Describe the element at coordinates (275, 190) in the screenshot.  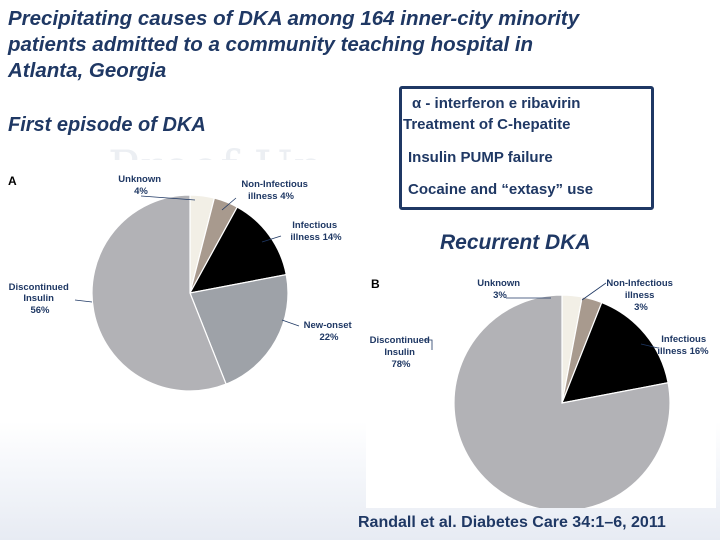
I see `chart-a-label-non-infectious: Non-Infectious illness 4%` at that location.